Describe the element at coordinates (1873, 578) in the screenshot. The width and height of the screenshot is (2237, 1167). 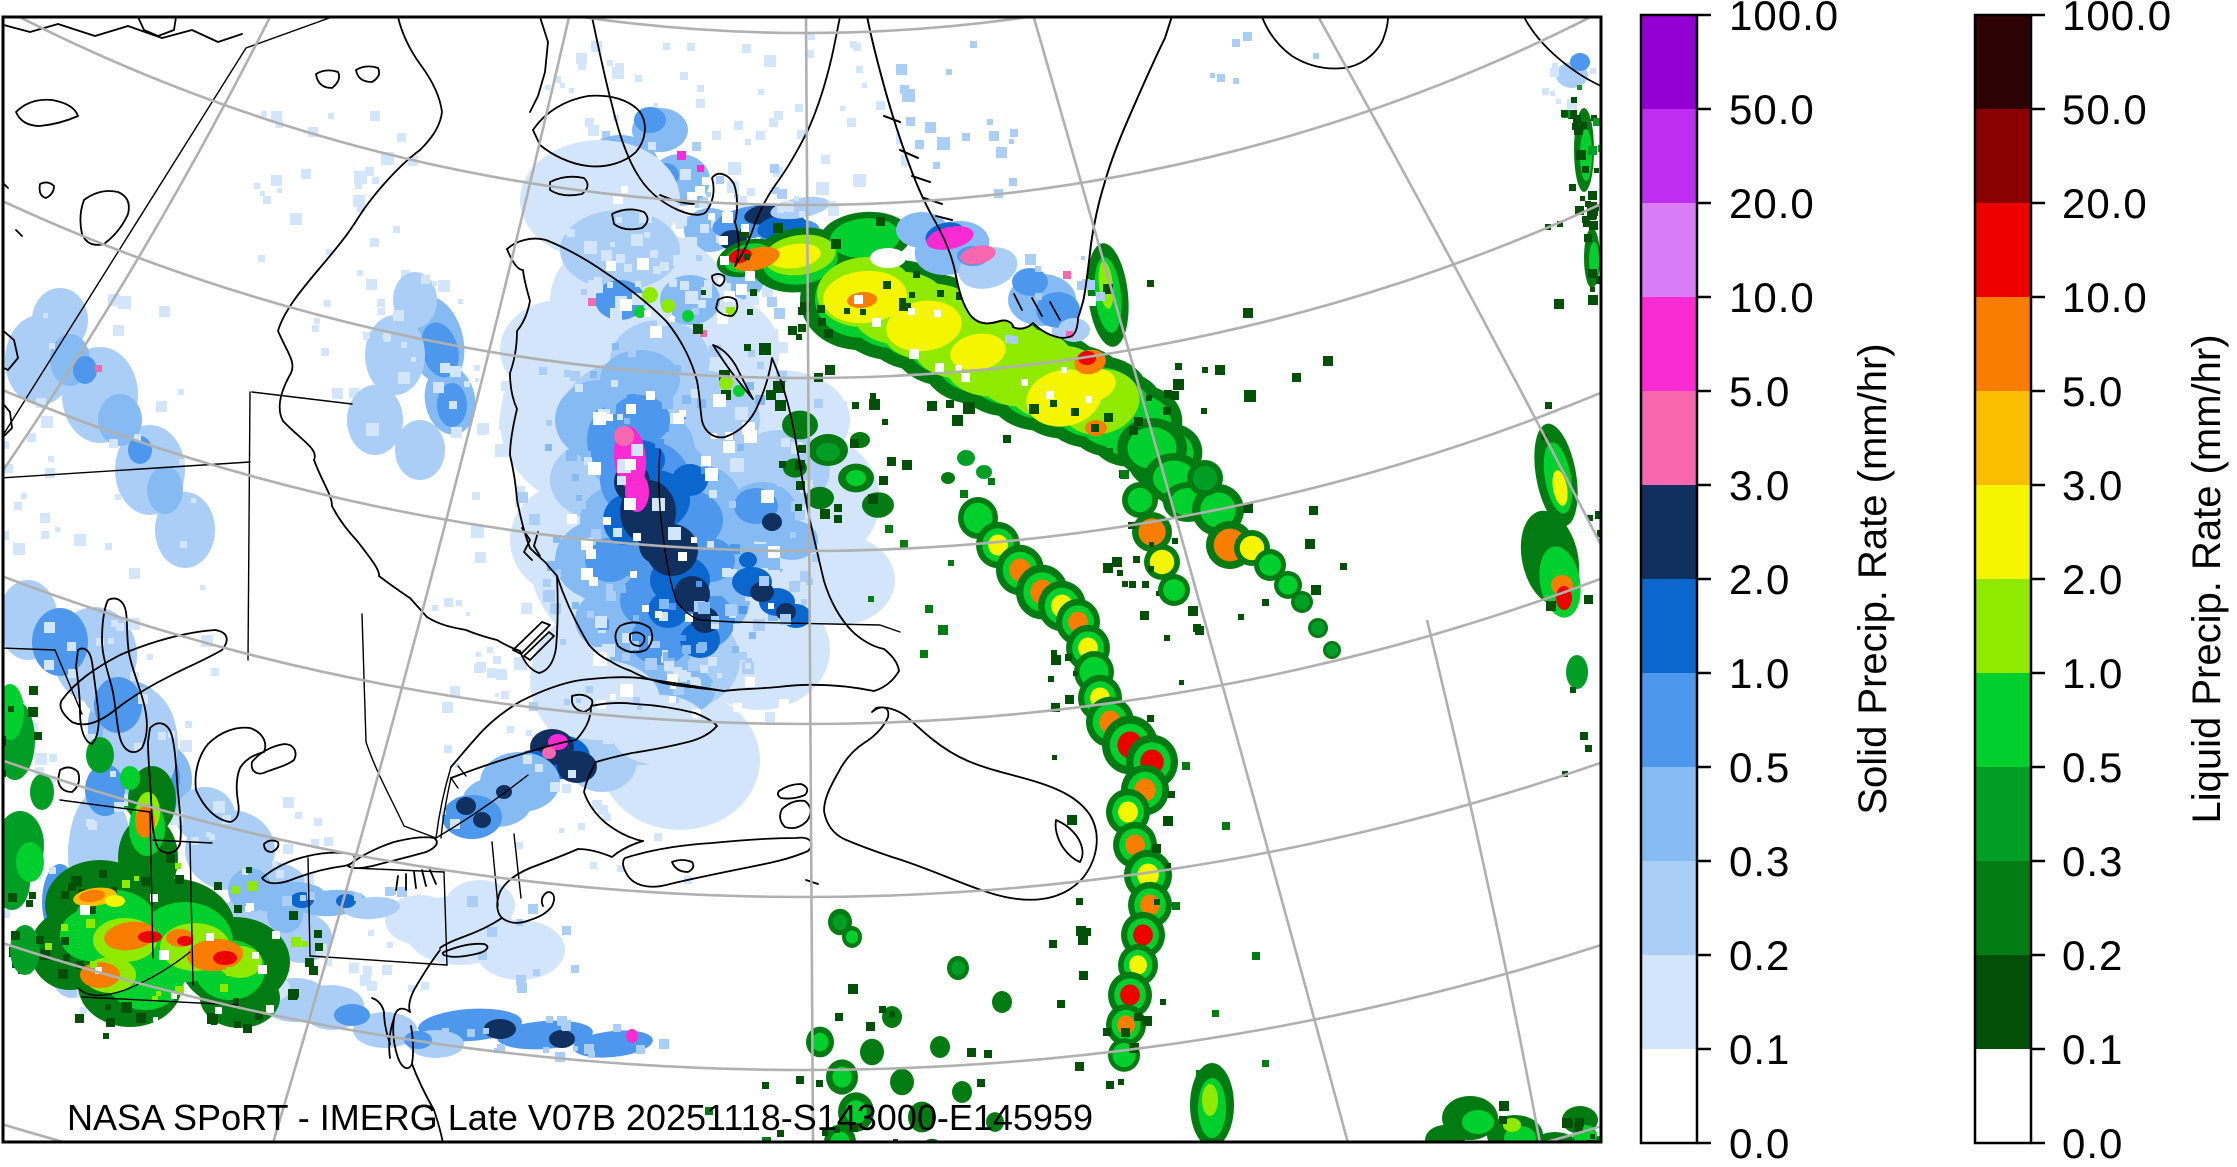
I see `svg-text: Solid Precip. Rate (mm/hr)` at that location.